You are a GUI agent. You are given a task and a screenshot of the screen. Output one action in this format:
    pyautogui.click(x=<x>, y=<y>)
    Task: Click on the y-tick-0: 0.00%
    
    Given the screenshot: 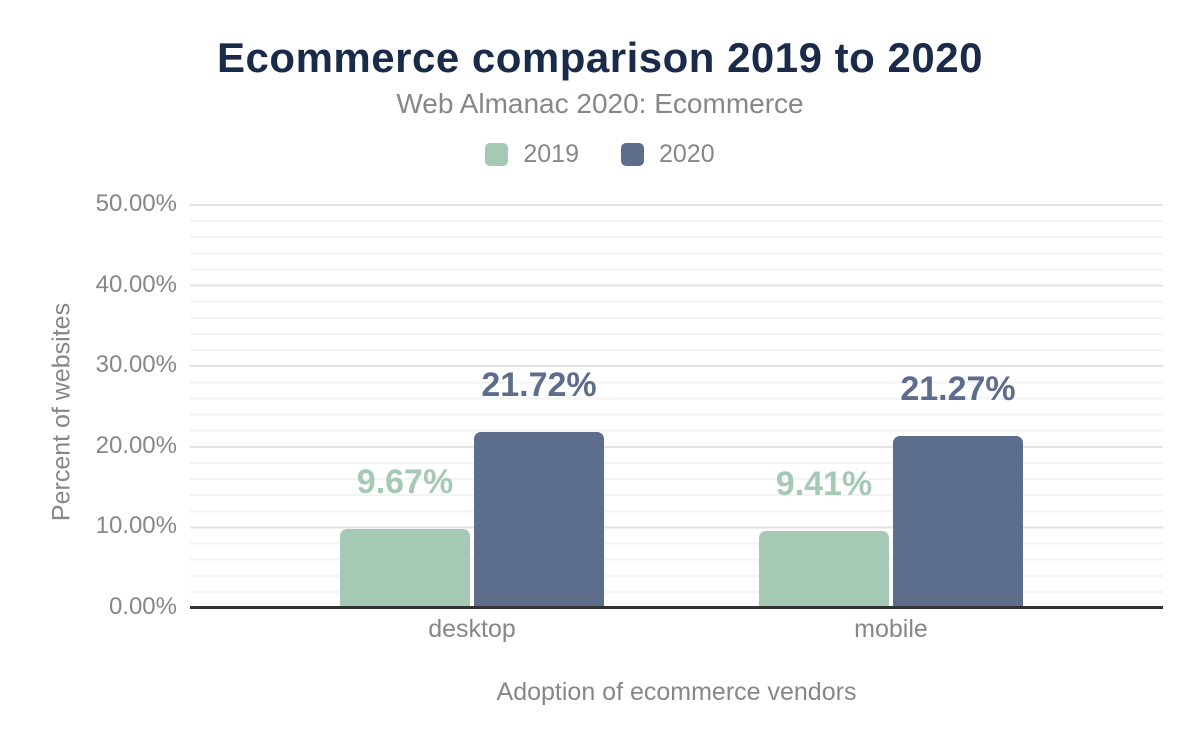 What is the action you would take?
    pyautogui.click(x=142, y=606)
    